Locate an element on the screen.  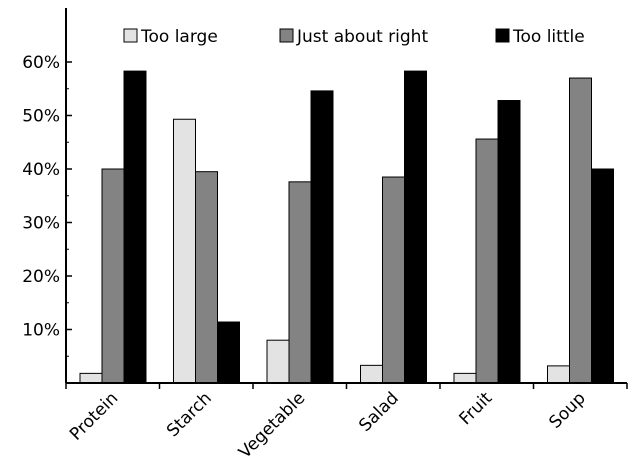
bar-protein-too-little is located at coordinates (135, 227).